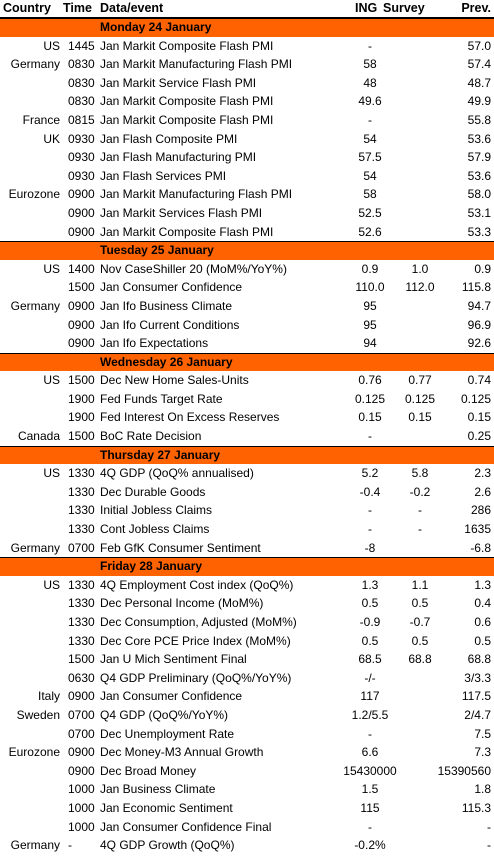  Describe the element at coordinates (247, 362) in the screenshot. I see `section-header: Wednesday 26 January` at that location.